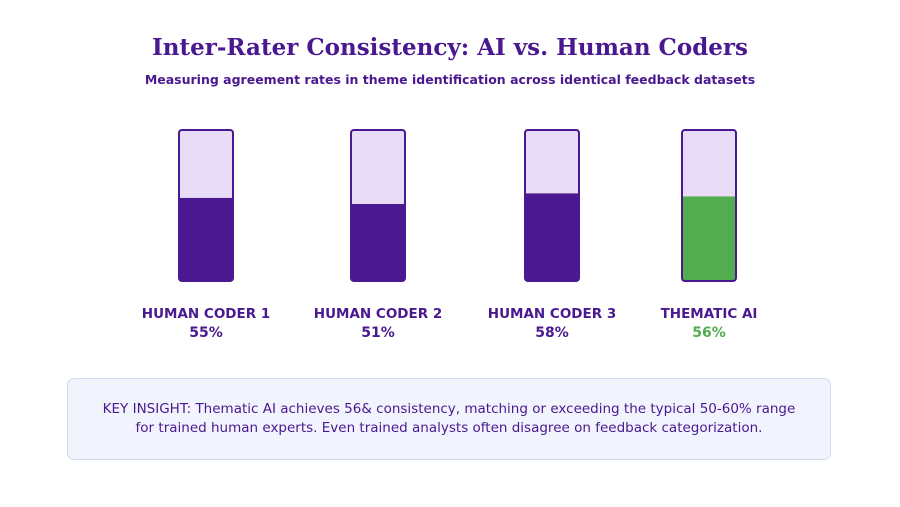 The image size is (900, 507). I want to click on category-label-2: HUMAN CODER 2, so click(378, 314).